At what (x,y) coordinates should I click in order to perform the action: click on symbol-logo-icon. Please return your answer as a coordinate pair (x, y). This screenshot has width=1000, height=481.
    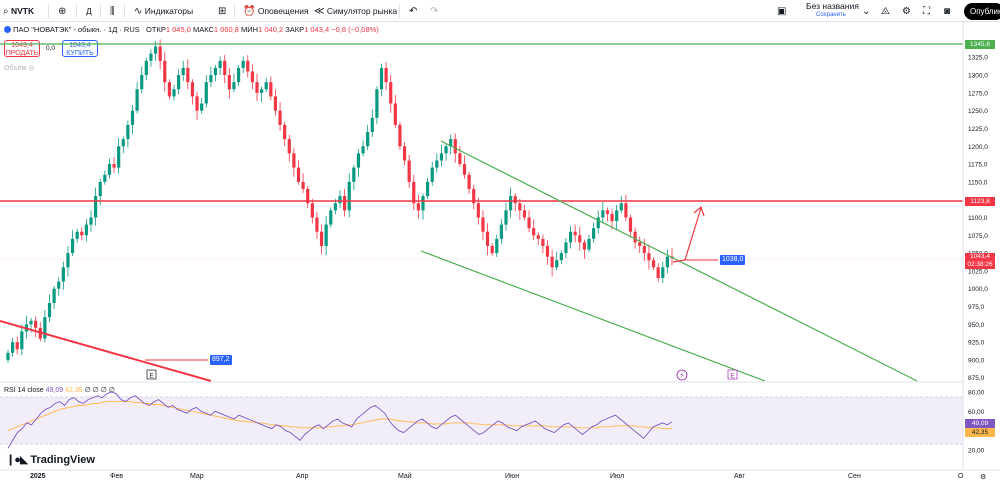
    Looking at the image, I should click on (7, 29).